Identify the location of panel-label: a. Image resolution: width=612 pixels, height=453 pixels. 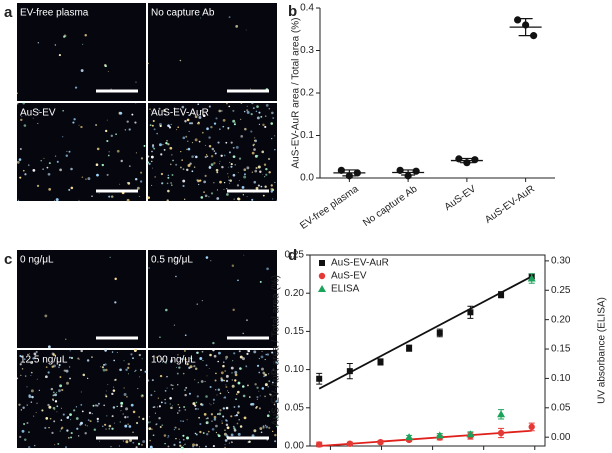
(8, 12).